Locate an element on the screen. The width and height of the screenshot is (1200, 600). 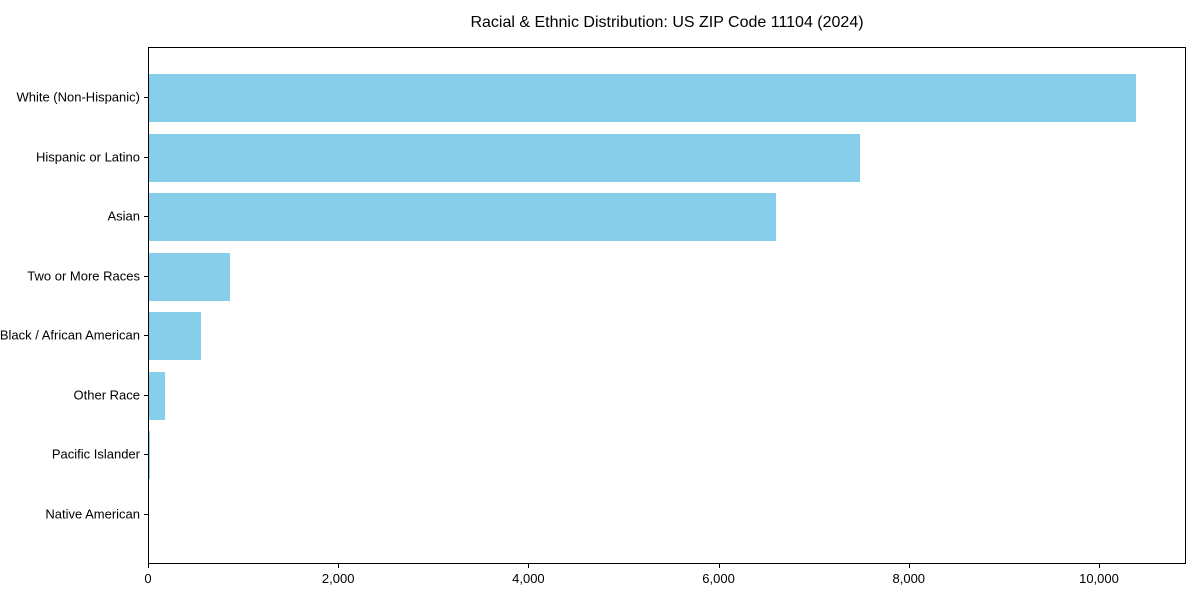
x-tick-label-0: 0 is located at coordinates (148, 578).